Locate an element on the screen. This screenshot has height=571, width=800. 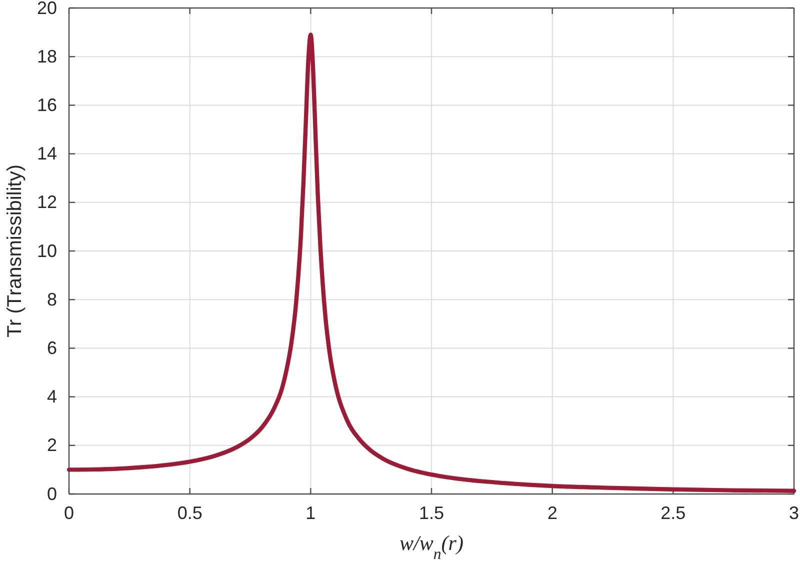
y-tick-label: 6 is located at coordinates (51, 348).